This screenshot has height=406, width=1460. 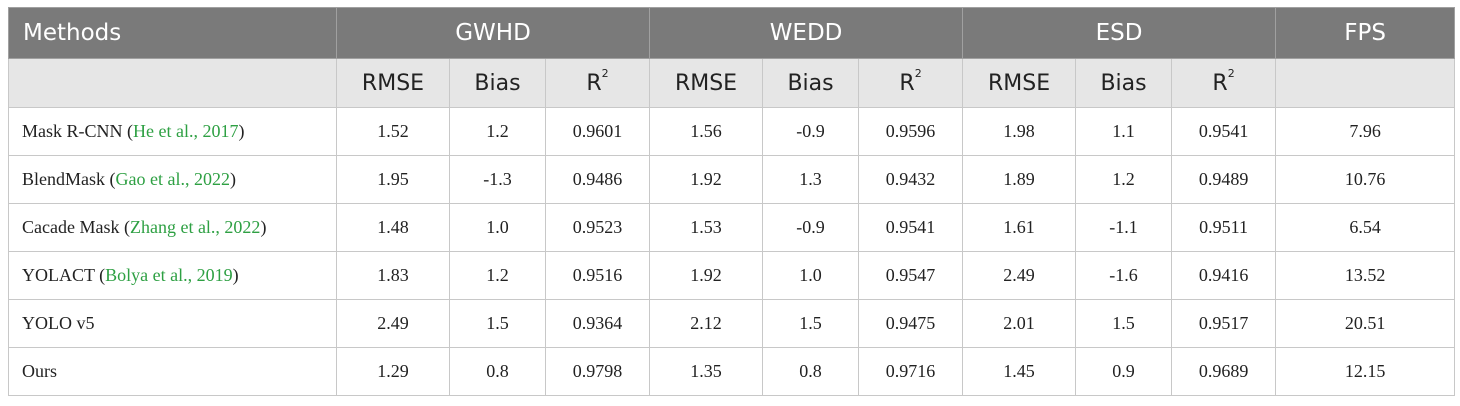 What do you see at coordinates (706, 131) in the screenshot?
I see `wedd-rmse-cell: 1.56` at bounding box center [706, 131].